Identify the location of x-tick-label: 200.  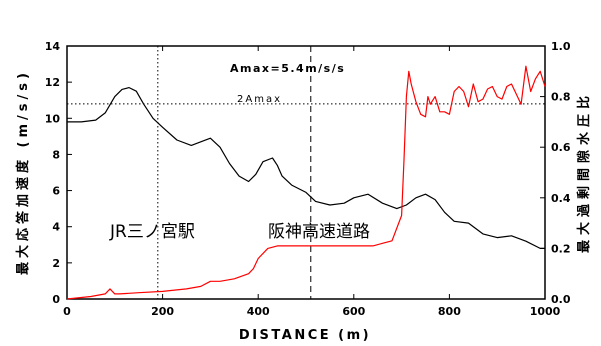
(162, 311).